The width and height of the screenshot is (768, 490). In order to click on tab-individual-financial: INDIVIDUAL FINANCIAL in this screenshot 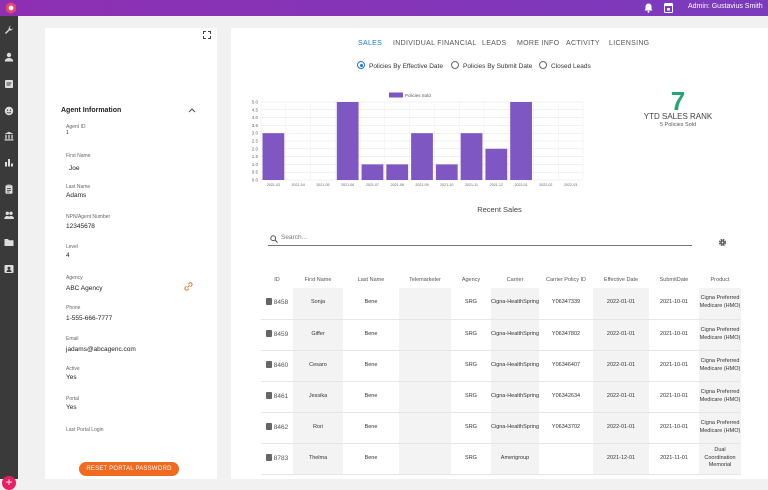, I will do `click(435, 43)`.